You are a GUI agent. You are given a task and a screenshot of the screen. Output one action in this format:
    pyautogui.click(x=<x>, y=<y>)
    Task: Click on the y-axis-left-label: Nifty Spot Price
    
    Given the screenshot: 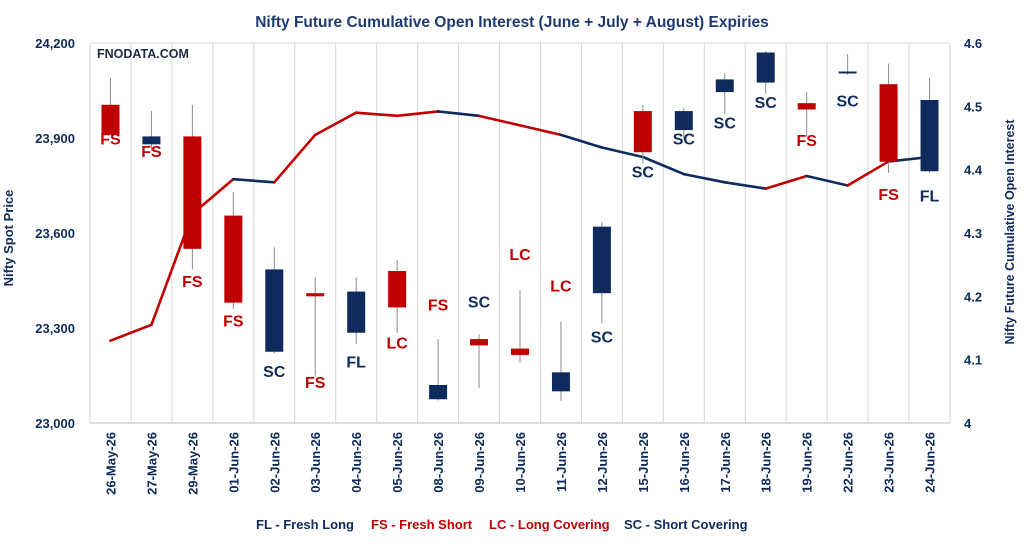 What is the action you would take?
    pyautogui.click(x=8, y=238)
    